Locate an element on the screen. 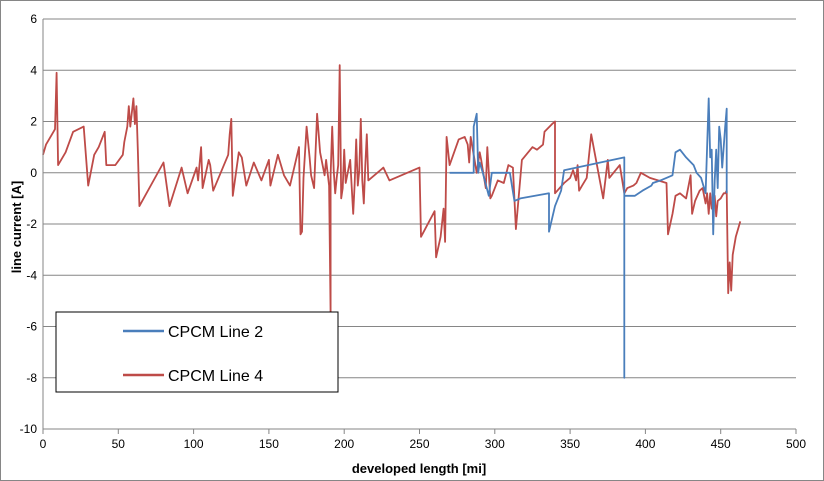  x-tick-label: 50 is located at coordinates (119, 444).